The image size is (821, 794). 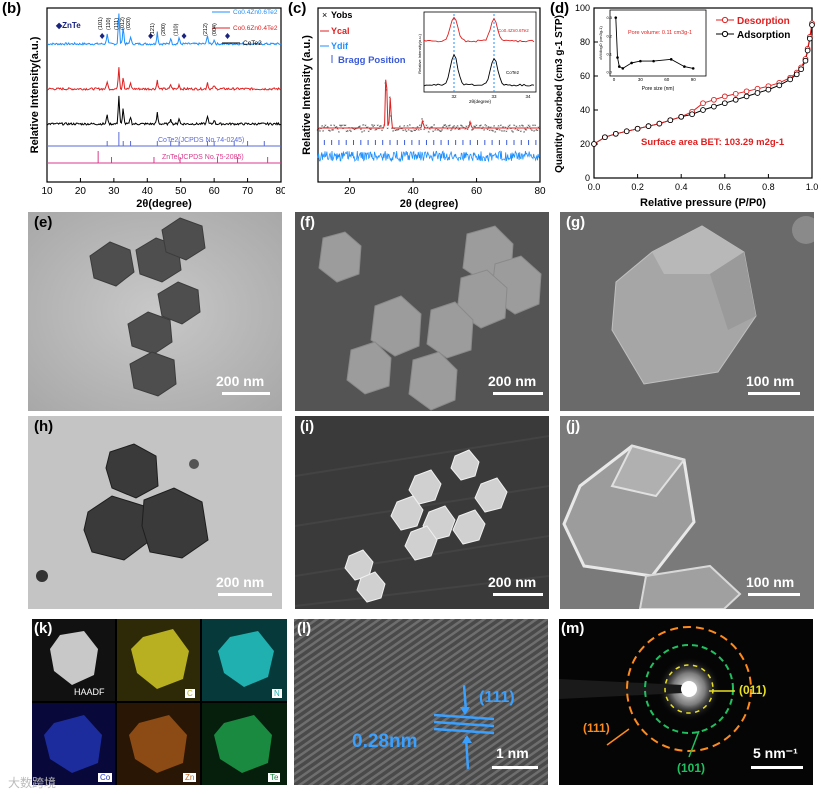 What do you see at coordinates (559, 94) in the screenshot?
I see `y-axis-label-d: Quantity adsorbed (cm3 g-1 STP)` at bounding box center [559, 94].